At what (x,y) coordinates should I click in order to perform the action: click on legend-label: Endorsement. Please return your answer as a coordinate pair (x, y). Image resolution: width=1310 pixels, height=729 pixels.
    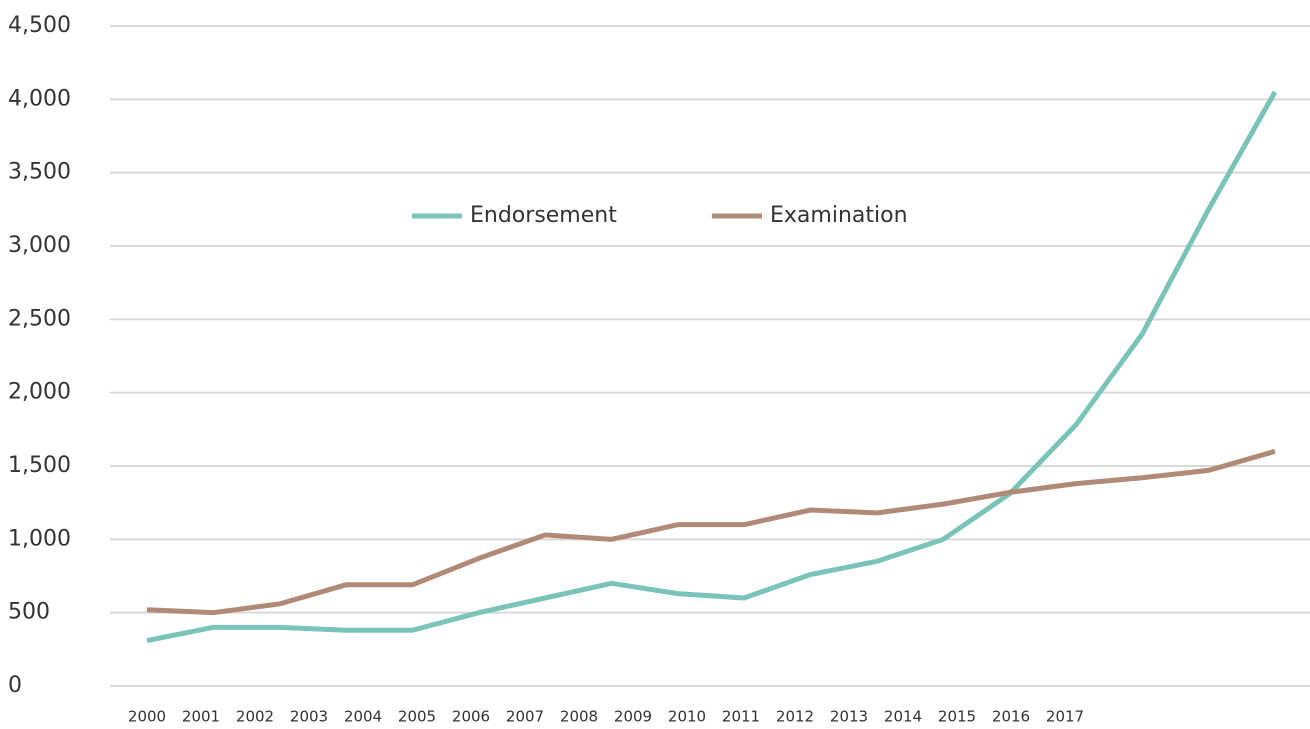
    Looking at the image, I should click on (543, 215).